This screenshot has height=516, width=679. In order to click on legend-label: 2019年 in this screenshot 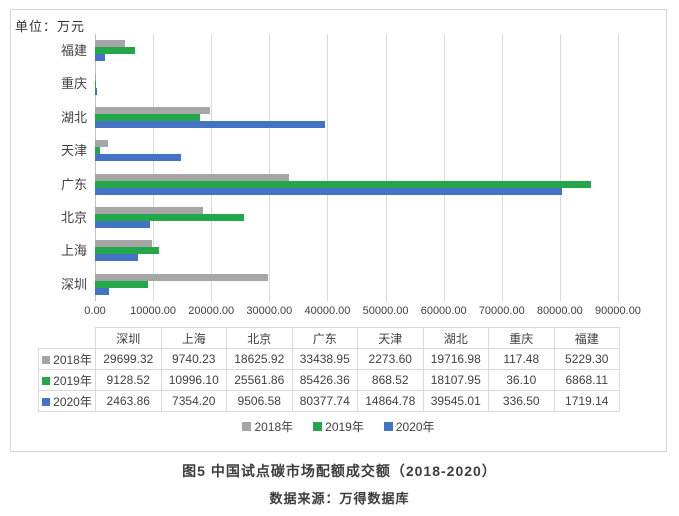, I will do `click(344, 427)`.